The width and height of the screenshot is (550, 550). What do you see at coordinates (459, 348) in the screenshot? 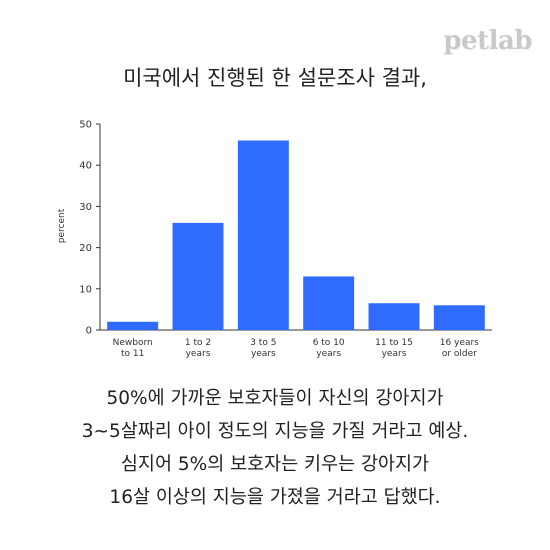
I see `x-category-label: 16 years or older` at bounding box center [459, 348].